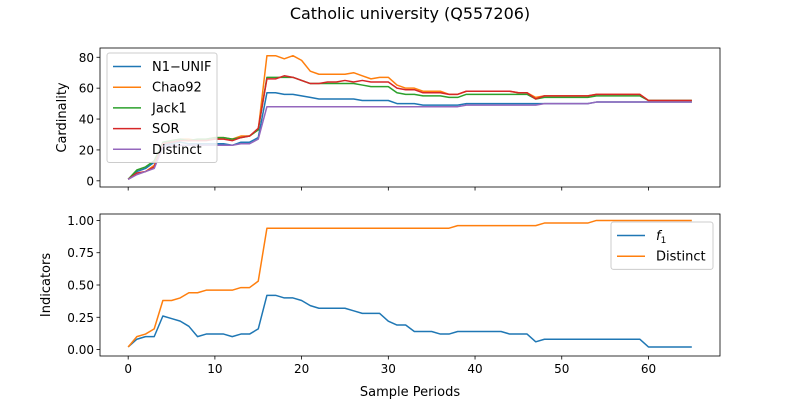 This screenshot has width=800, height=400. What do you see at coordinates (80, 318) in the screenshot?
I see `y-tick-label: 0.25` at bounding box center [80, 318].